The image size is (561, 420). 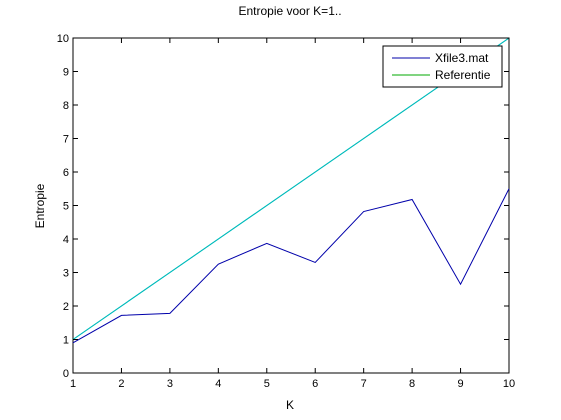 What do you see at coordinates (509, 384) in the screenshot?
I see `x-tick-label: 10` at bounding box center [509, 384].